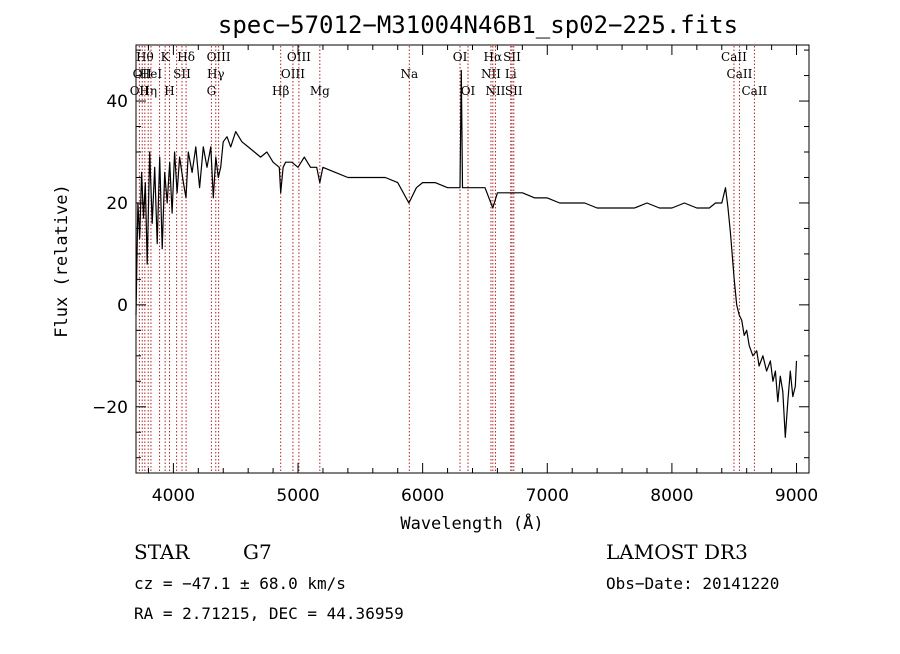 The height and width of the screenshot is (654, 900). What do you see at coordinates (122, 306) in the screenshot?
I see `y-tick-label: 0` at bounding box center [122, 306].